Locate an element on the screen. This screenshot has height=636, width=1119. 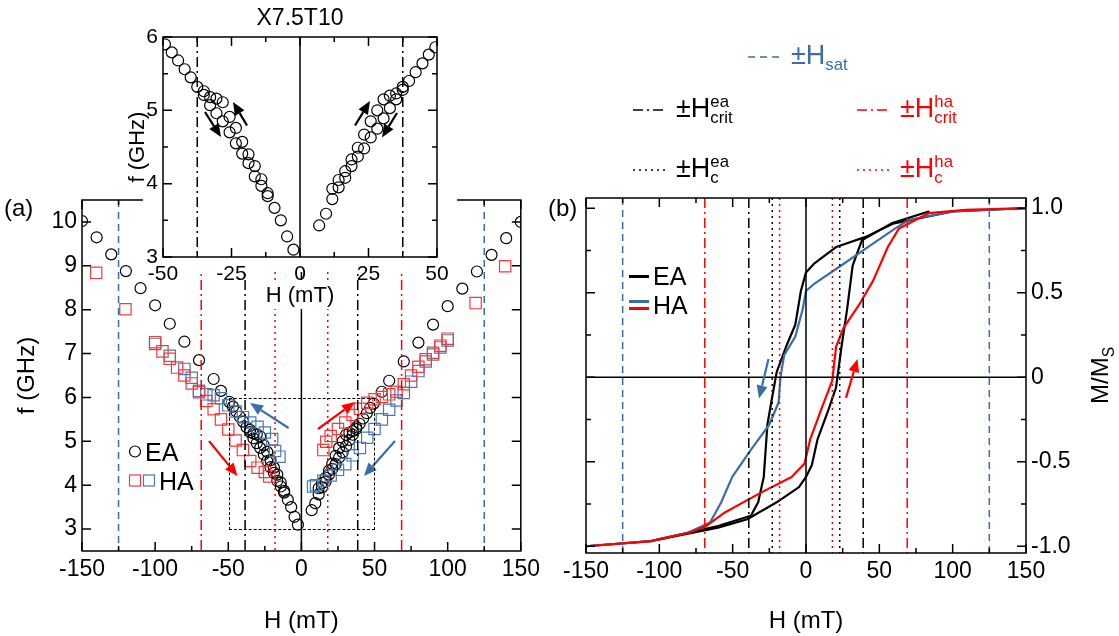
text: (a) is located at coordinates (19, 207).